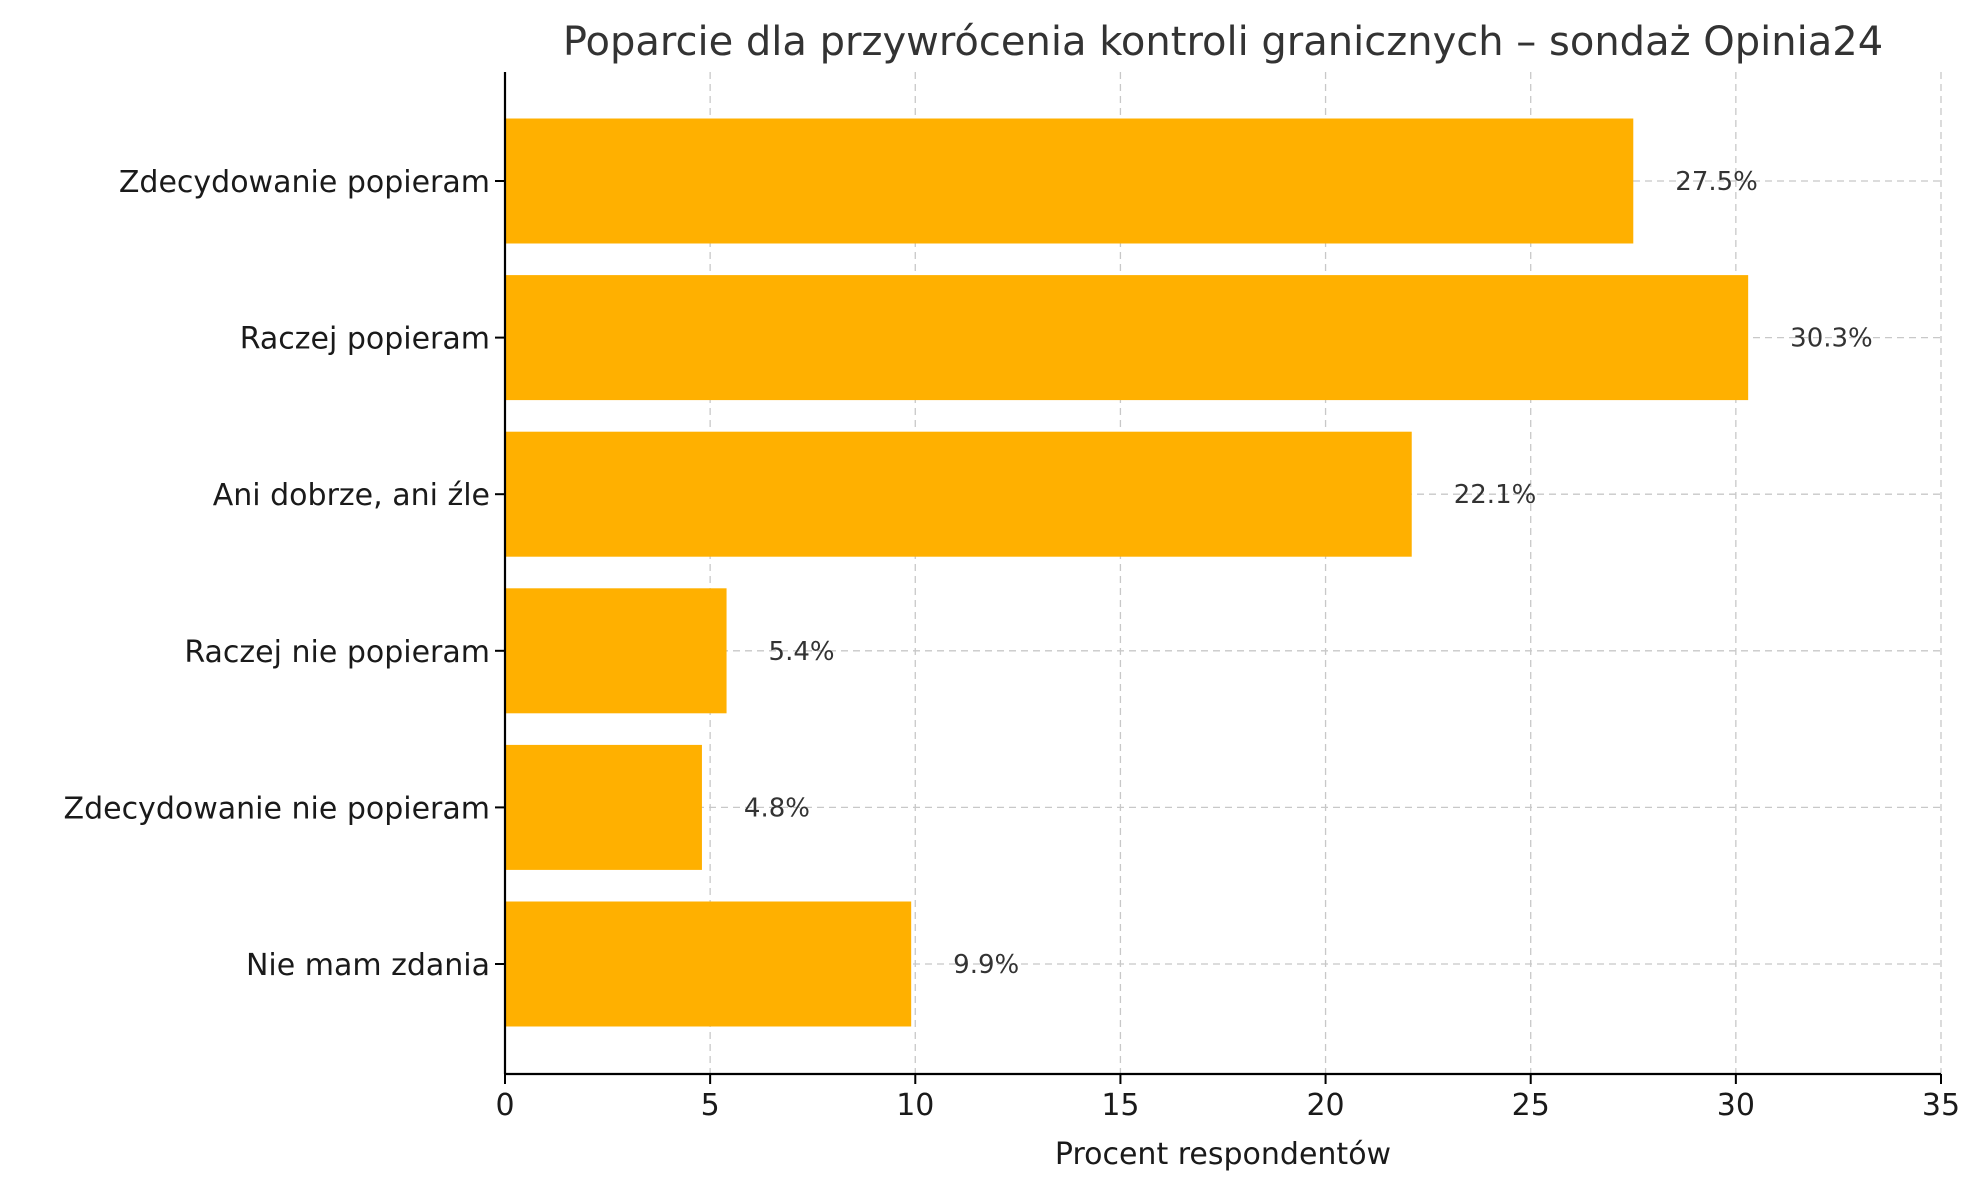 The width and height of the screenshot is (1979, 1180). Describe the element at coordinates (1716, 182) in the screenshot. I see `value-label: 27.5%` at that location.